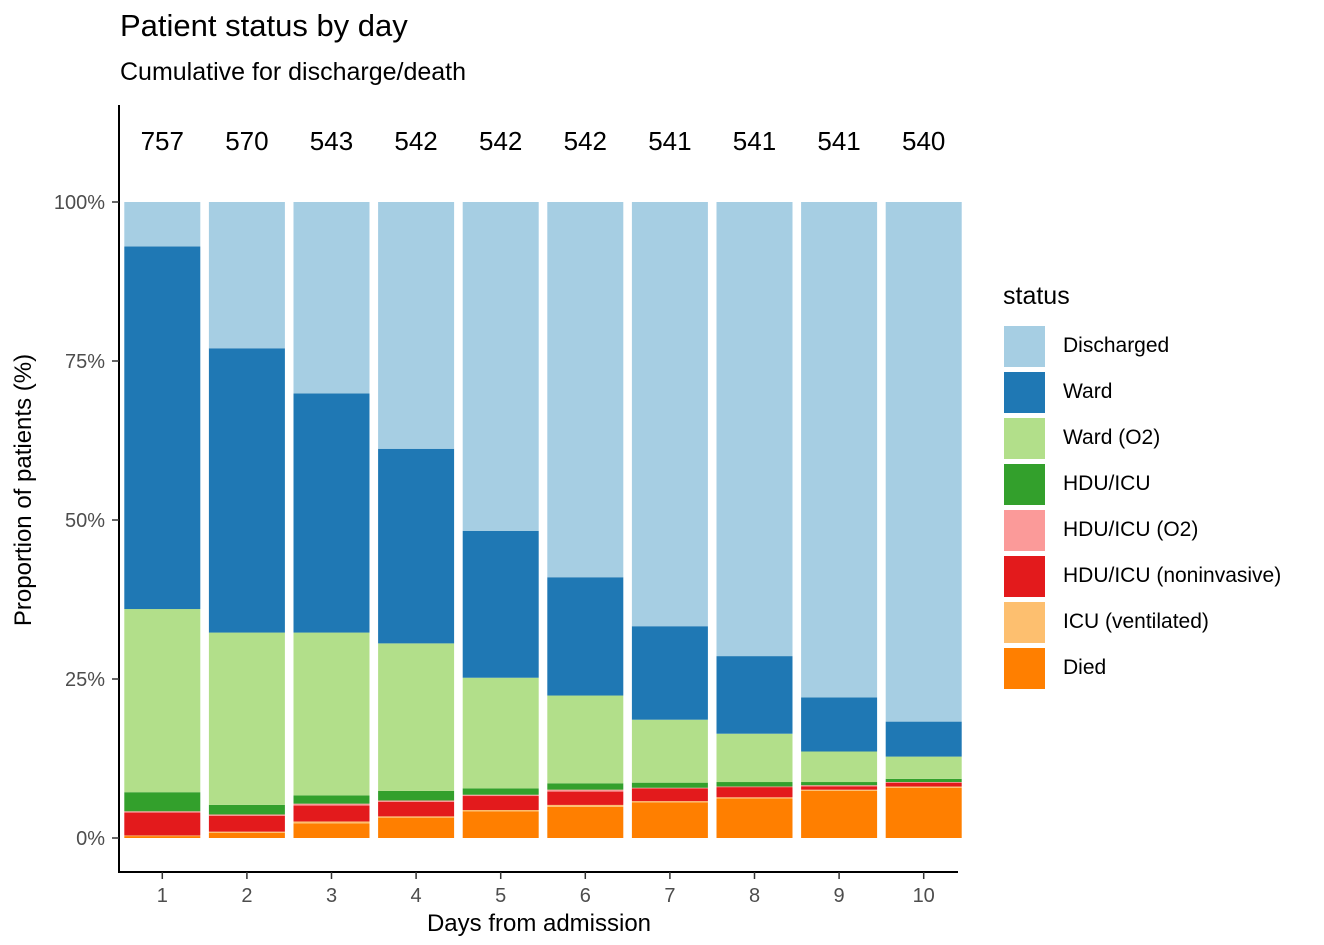 The width and height of the screenshot is (1324, 945). I want to click on legend-label: HDU/ICU (noninvasive), so click(1172, 575).